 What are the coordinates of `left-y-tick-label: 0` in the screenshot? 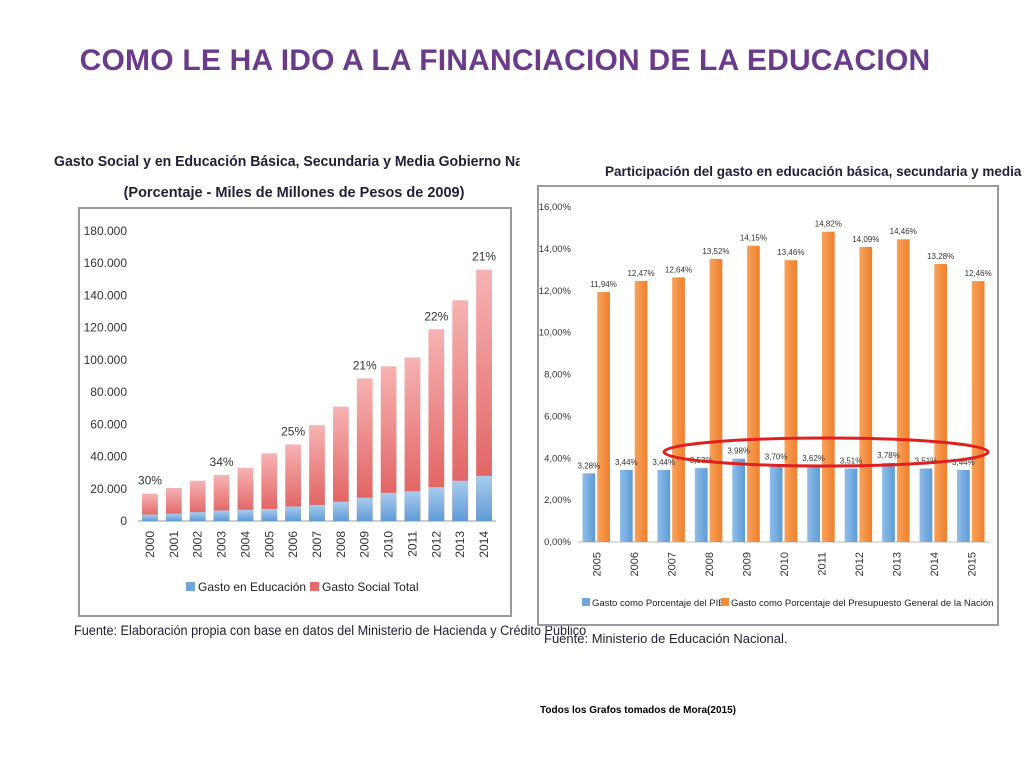 It's located at (123, 521).